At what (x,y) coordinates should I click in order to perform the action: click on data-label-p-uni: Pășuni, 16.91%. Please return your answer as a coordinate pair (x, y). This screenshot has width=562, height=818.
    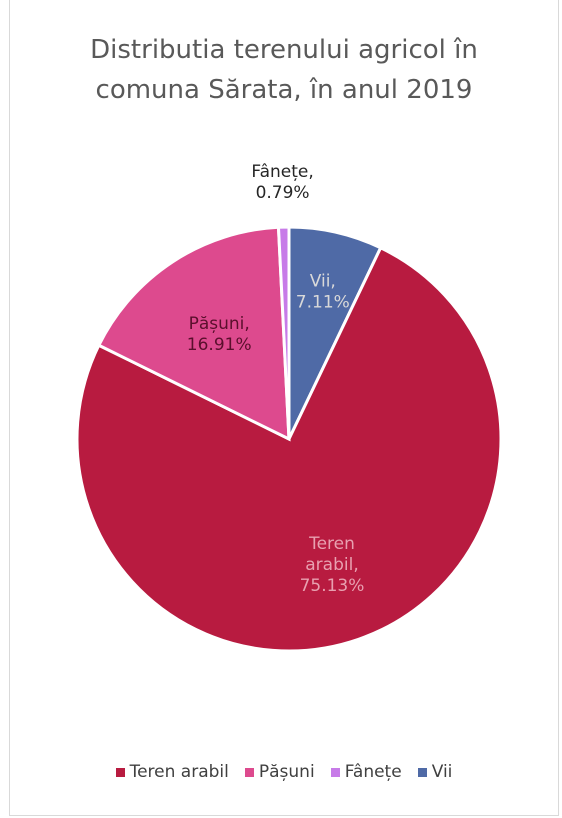
    Looking at the image, I should click on (219, 334).